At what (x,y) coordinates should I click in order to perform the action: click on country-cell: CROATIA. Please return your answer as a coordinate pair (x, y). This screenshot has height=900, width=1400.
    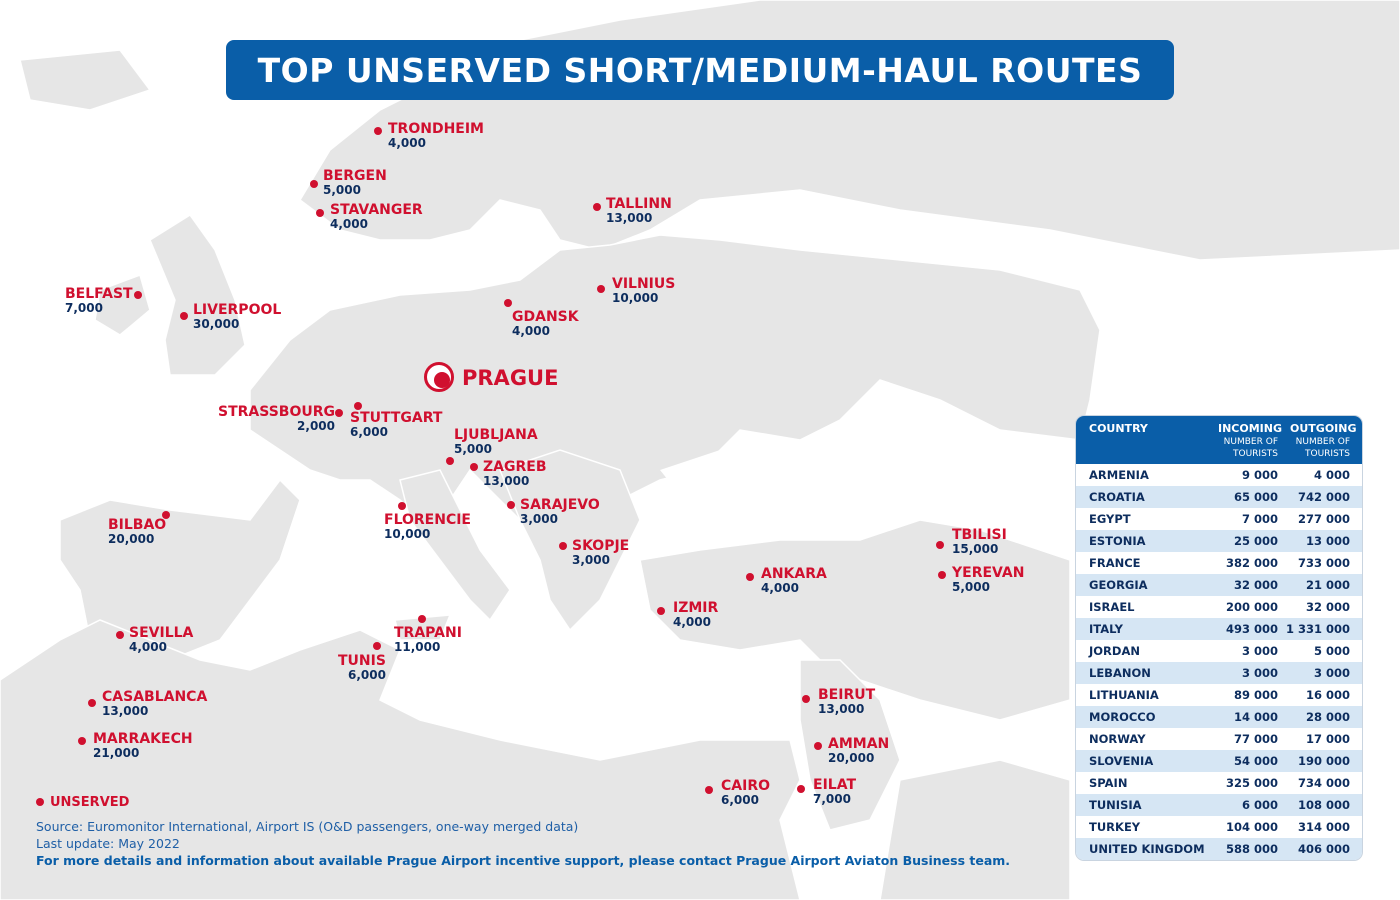
    Looking at the image, I should click on (1117, 497).